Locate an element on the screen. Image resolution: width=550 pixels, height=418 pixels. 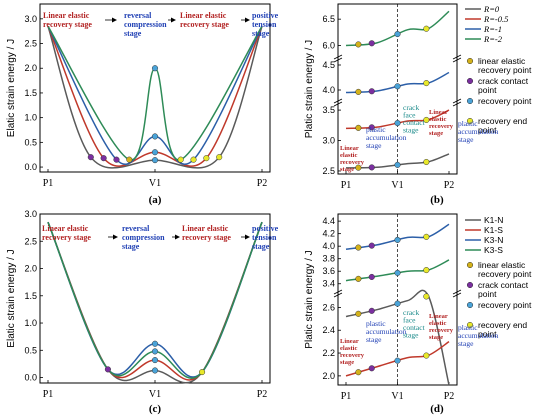
stage-label-1: recovery is located at coordinates (352, 355).